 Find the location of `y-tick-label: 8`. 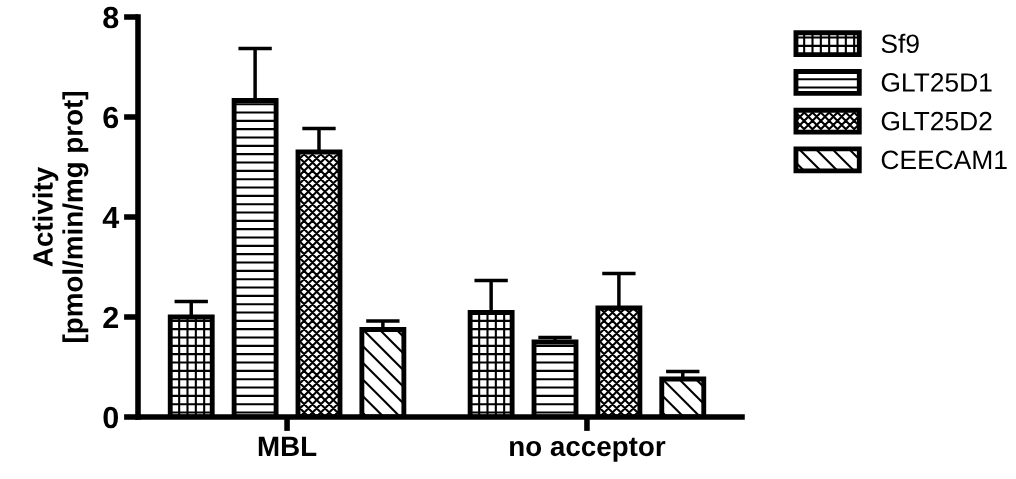

y-tick-label: 8 is located at coordinates (111, 17).